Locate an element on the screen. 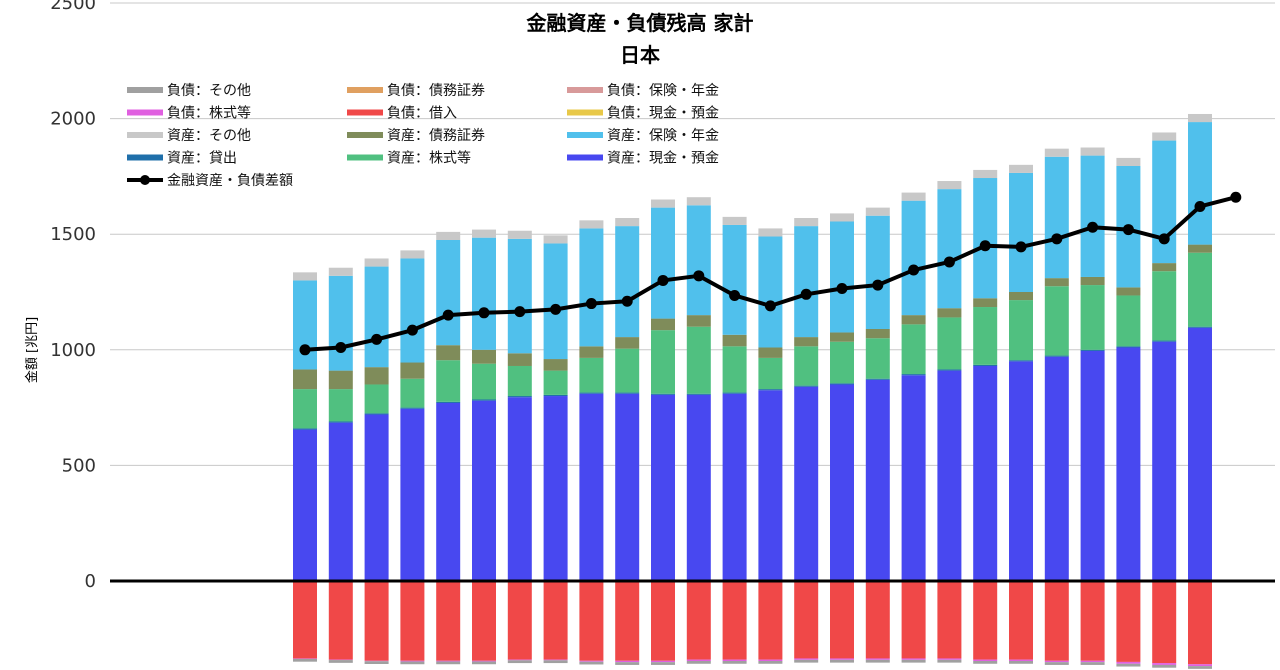 The image size is (1280, 670). legend-swatch-asset_cash is located at coordinates (585, 157).